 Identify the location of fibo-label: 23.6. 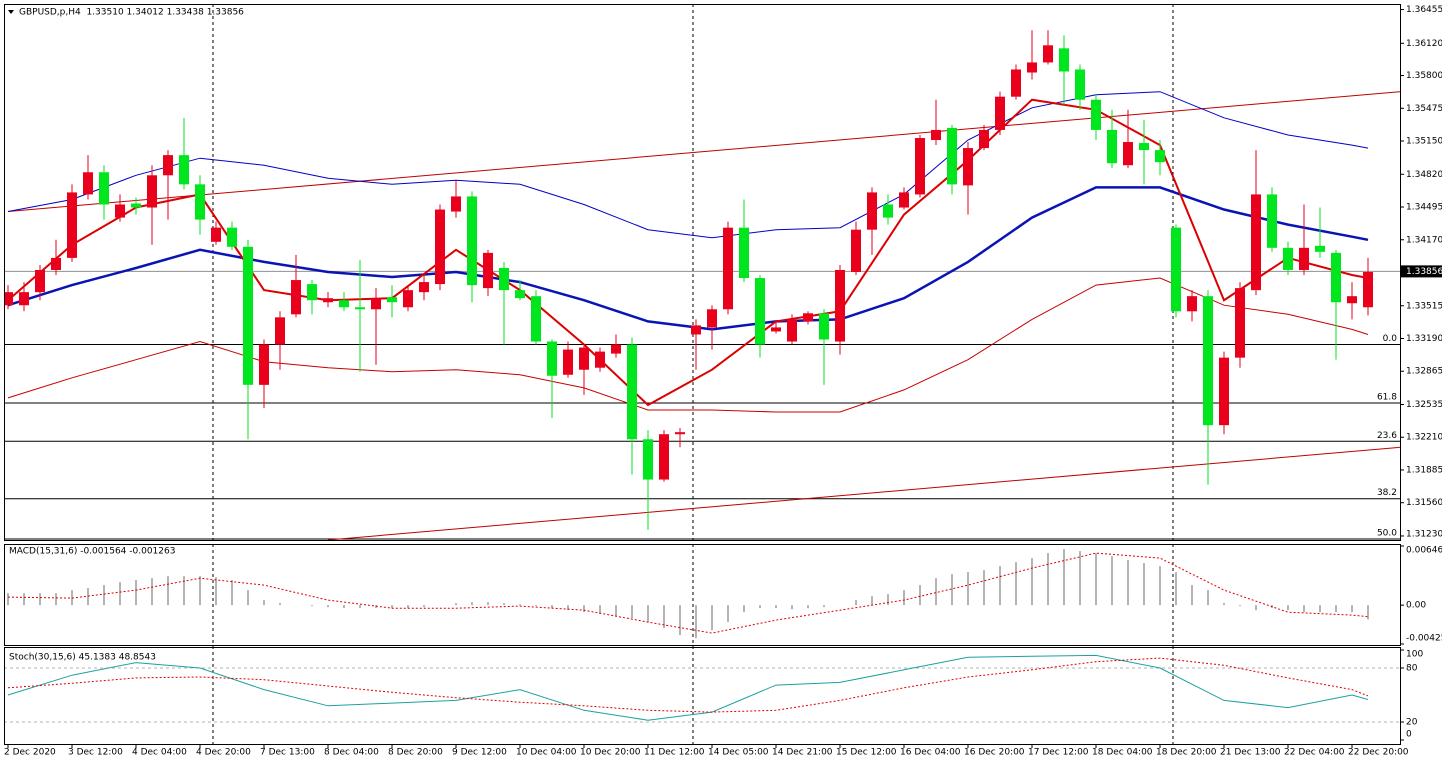
(1387, 436).